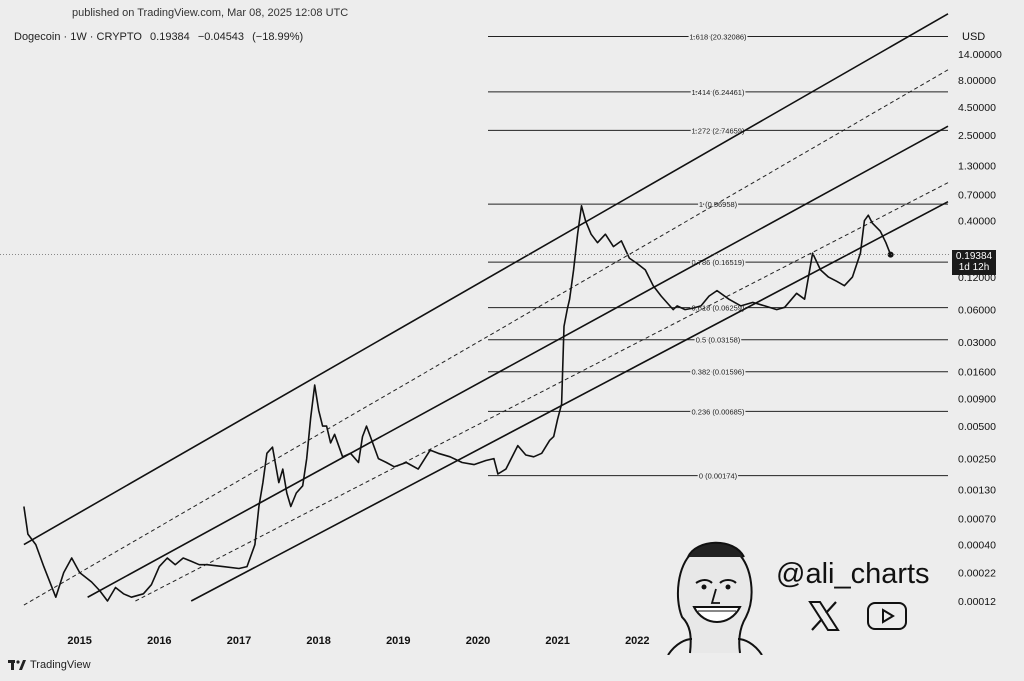 The height and width of the screenshot is (681, 1024). Describe the element at coordinates (557, 641) in the screenshot. I see `x-tick-label: 2021` at that location.